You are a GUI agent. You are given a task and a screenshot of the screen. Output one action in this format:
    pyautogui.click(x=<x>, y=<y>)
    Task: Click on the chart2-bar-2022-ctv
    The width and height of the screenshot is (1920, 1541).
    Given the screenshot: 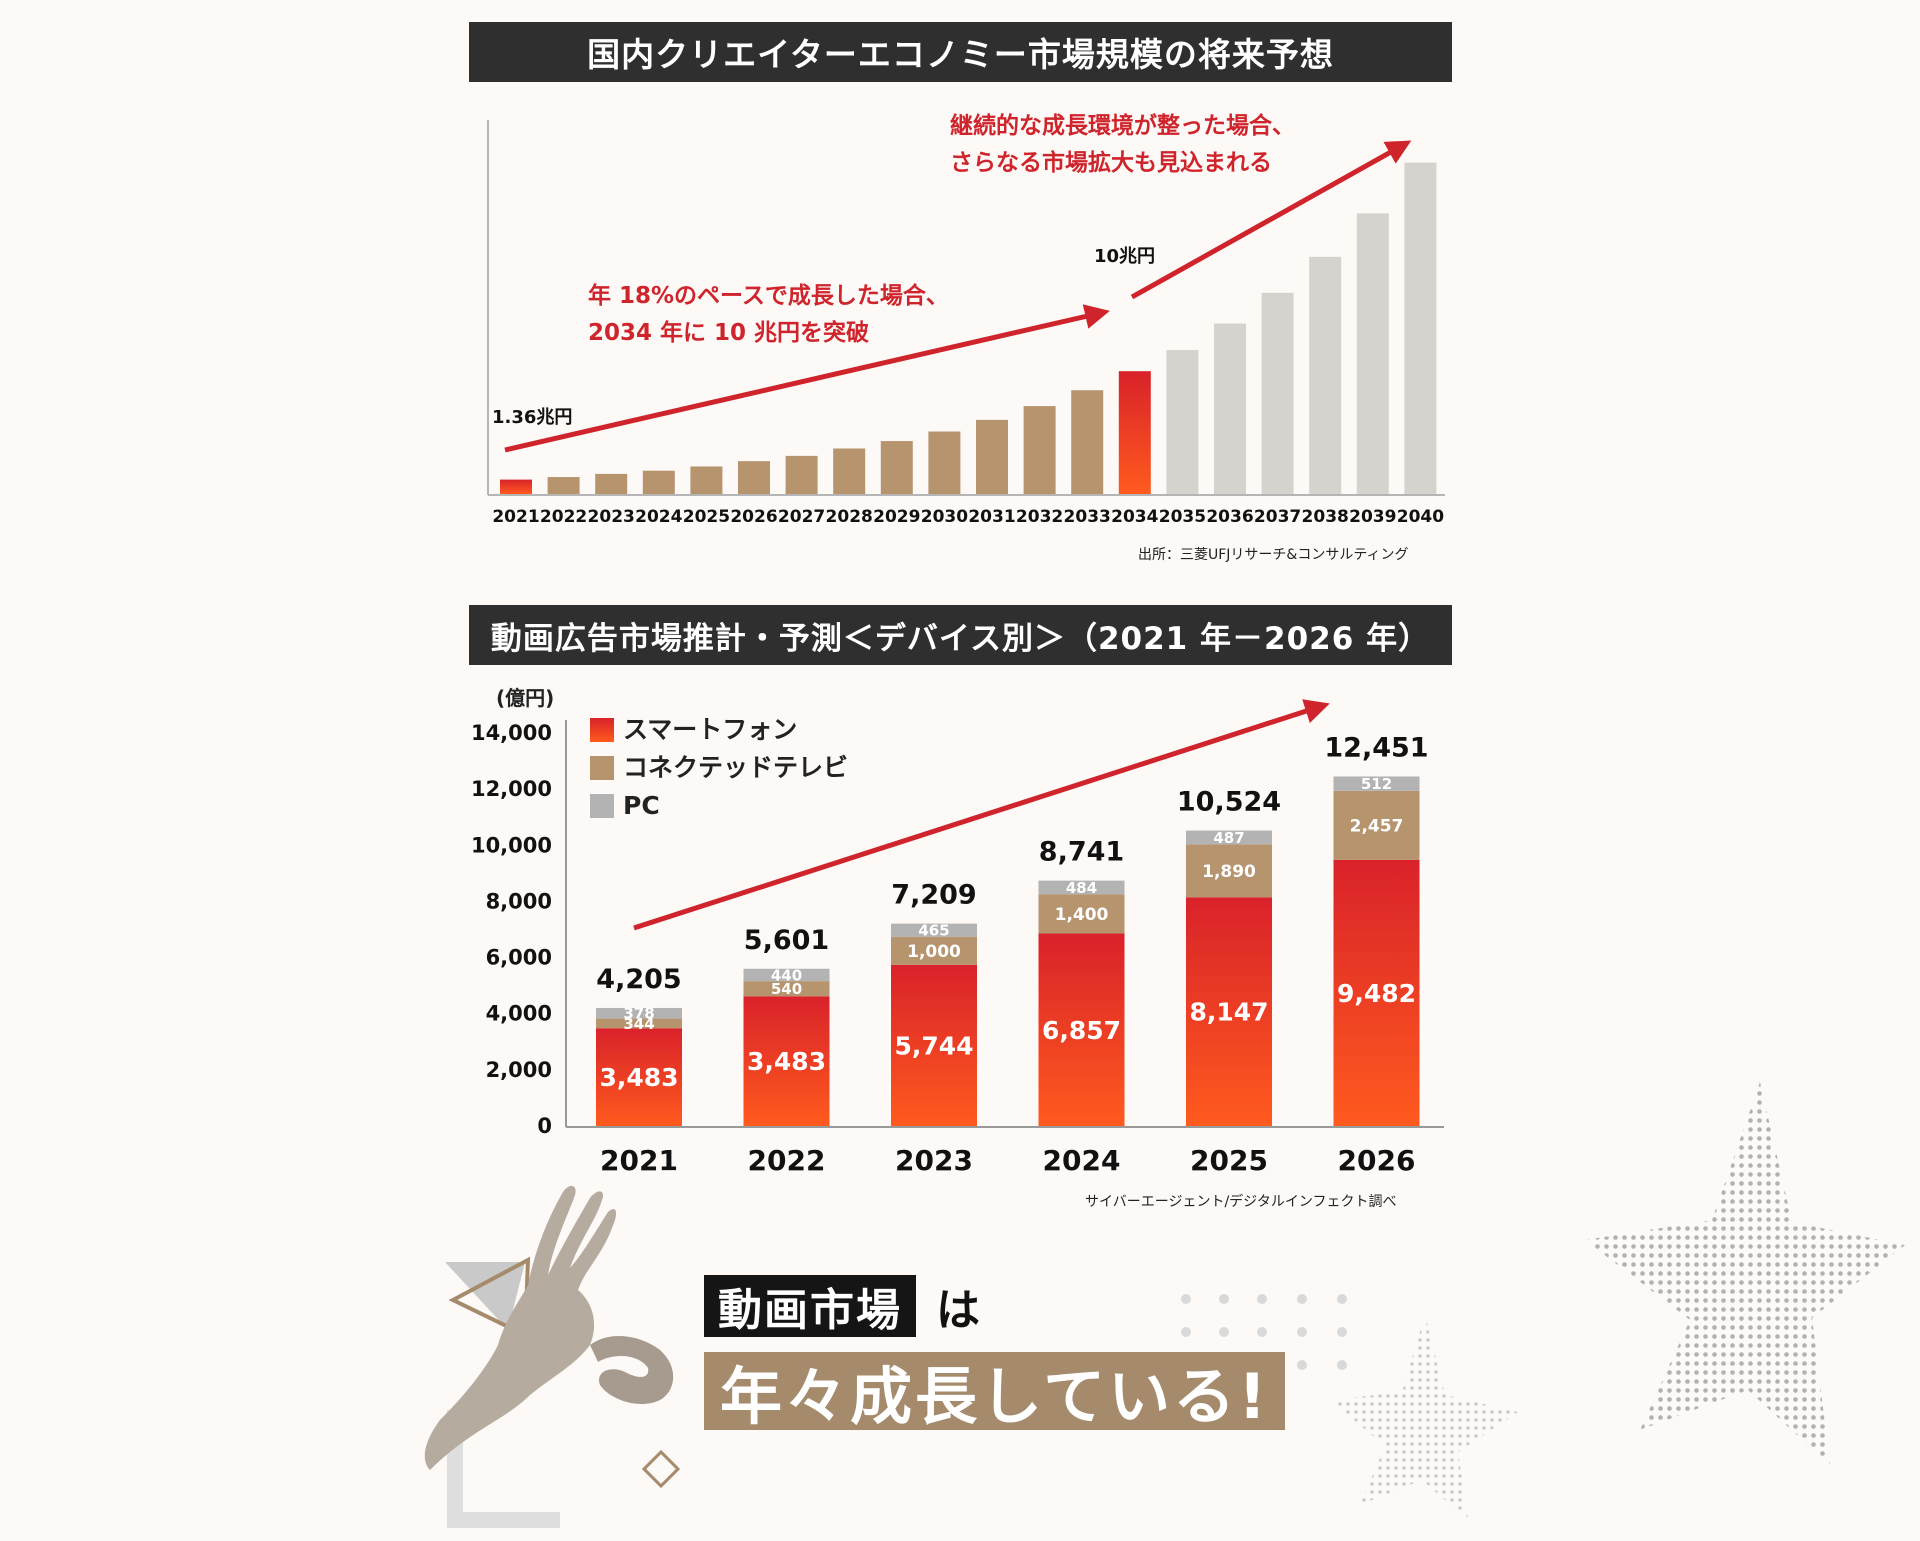 What is the action you would take?
    pyautogui.click(x=786, y=989)
    